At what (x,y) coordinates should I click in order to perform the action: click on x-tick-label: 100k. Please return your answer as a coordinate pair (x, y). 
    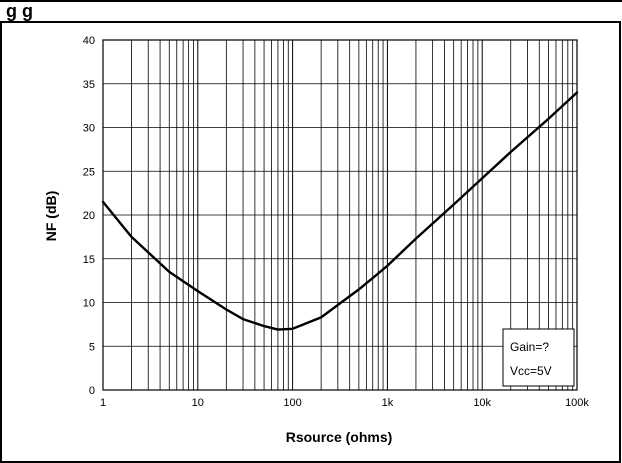
    Looking at the image, I should click on (577, 403).